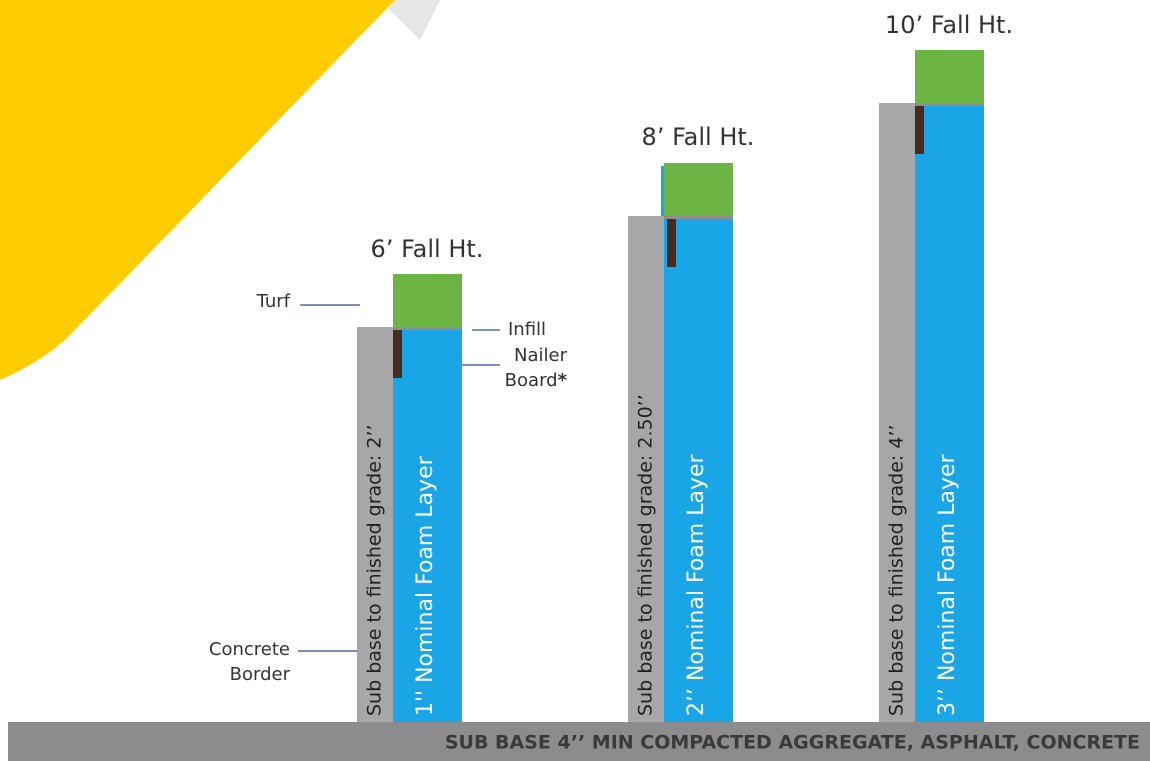 This screenshot has height=761, width=1150. I want to click on callout: Board*, so click(536, 380).